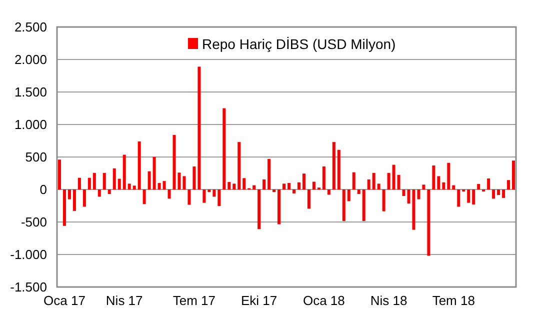  Describe the element at coordinates (30, 27) in the screenshot. I see `y-tick-label: 2.500` at that location.